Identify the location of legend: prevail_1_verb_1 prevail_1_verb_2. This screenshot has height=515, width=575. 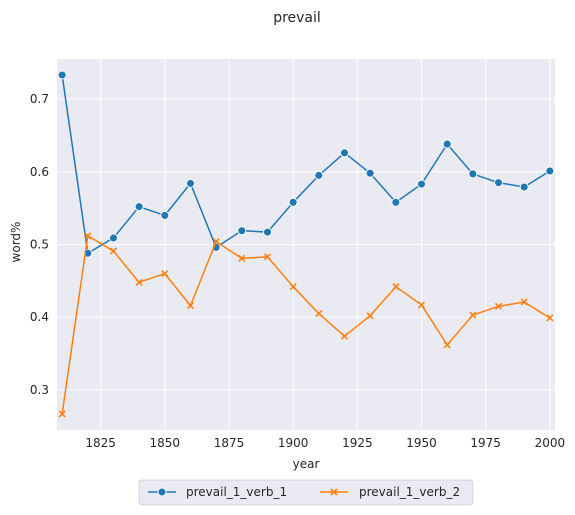
(306, 492).